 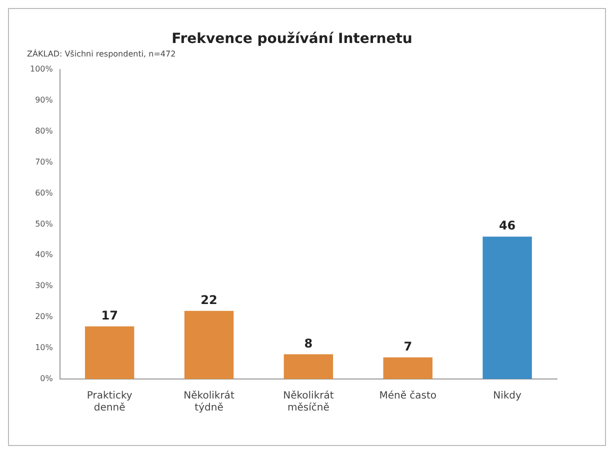 What do you see at coordinates (209, 300) in the screenshot?
I see `data-label: 22` at bounding box center [209, 300].